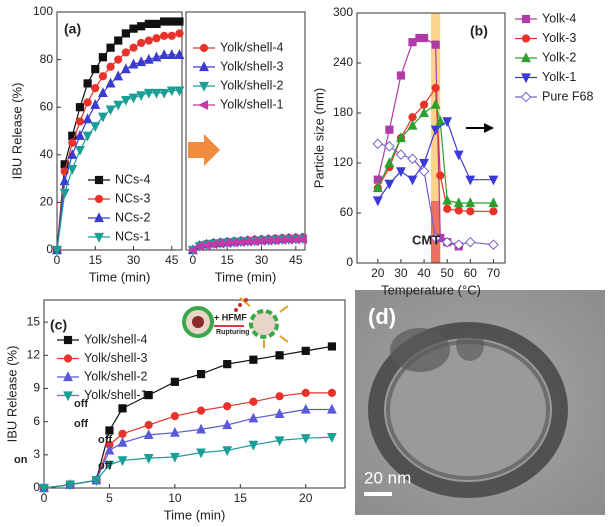  What do you see at coordinates (426, 239) in the screenshot?
I see `annotation: CMT` at bounding box center [426, 239].